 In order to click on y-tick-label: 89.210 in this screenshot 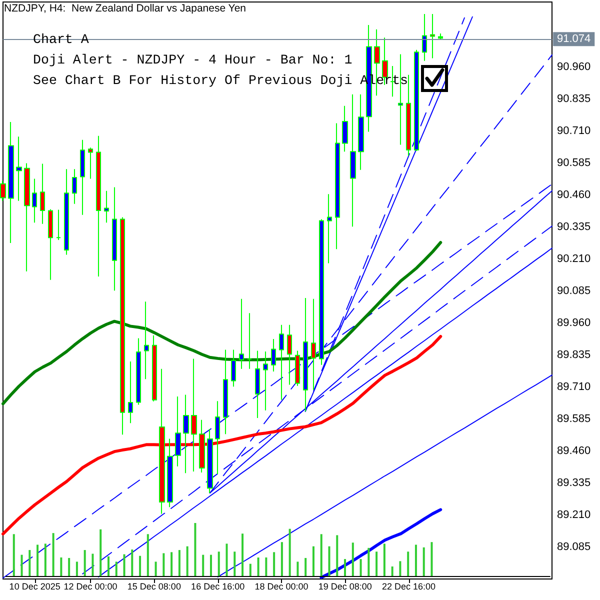, I will do `click(574, 515)`.